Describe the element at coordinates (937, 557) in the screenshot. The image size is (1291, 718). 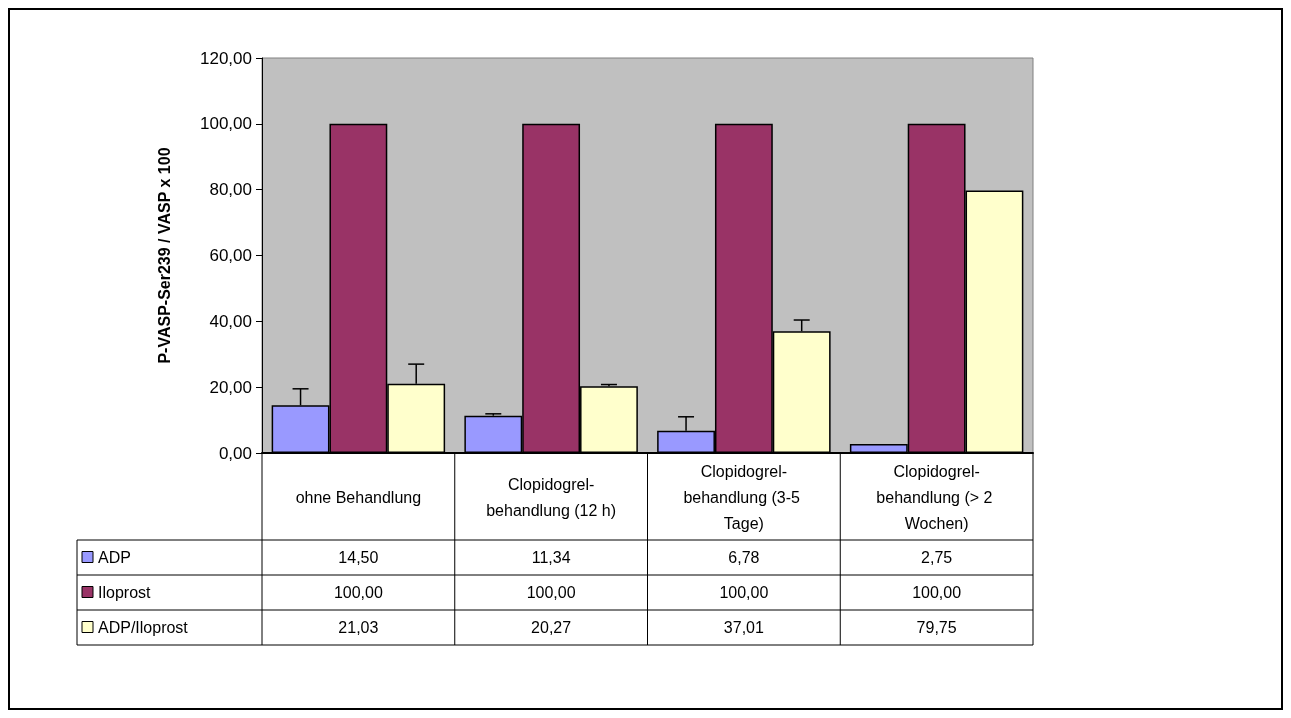
I see `data-label: 2,75` at that location.